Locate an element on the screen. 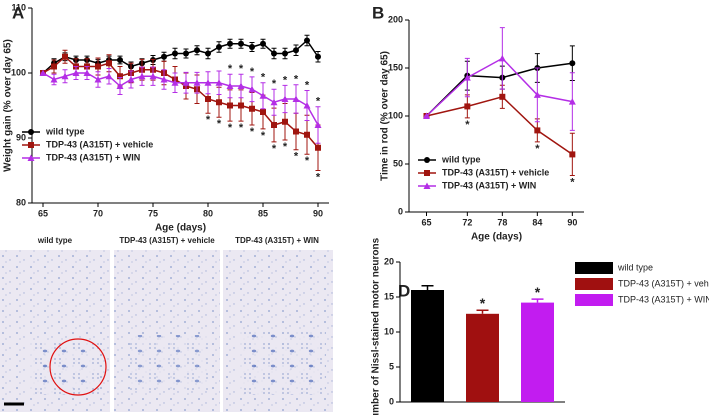 The height and width of the screenshot is (415, 709). image-label: TDP-43 (A315T) + vehicle is located at coordinates (167, 240).